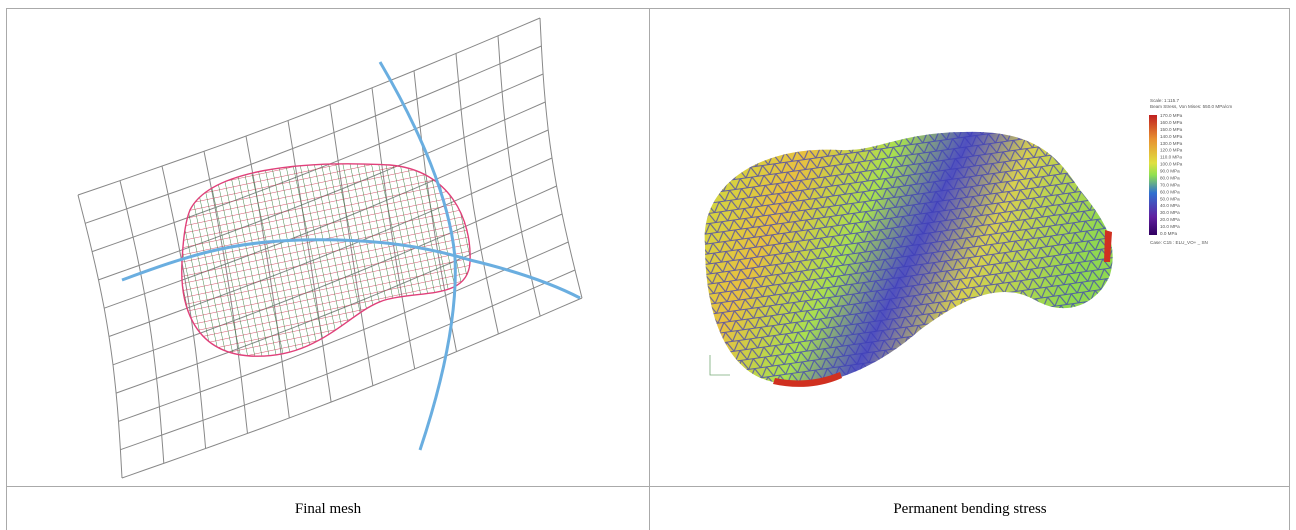 This screenshot has width=1296, height=530. I want to click on legend-case: Case: C15 : ELU_VO+ _ SN, so click(1179, 242).